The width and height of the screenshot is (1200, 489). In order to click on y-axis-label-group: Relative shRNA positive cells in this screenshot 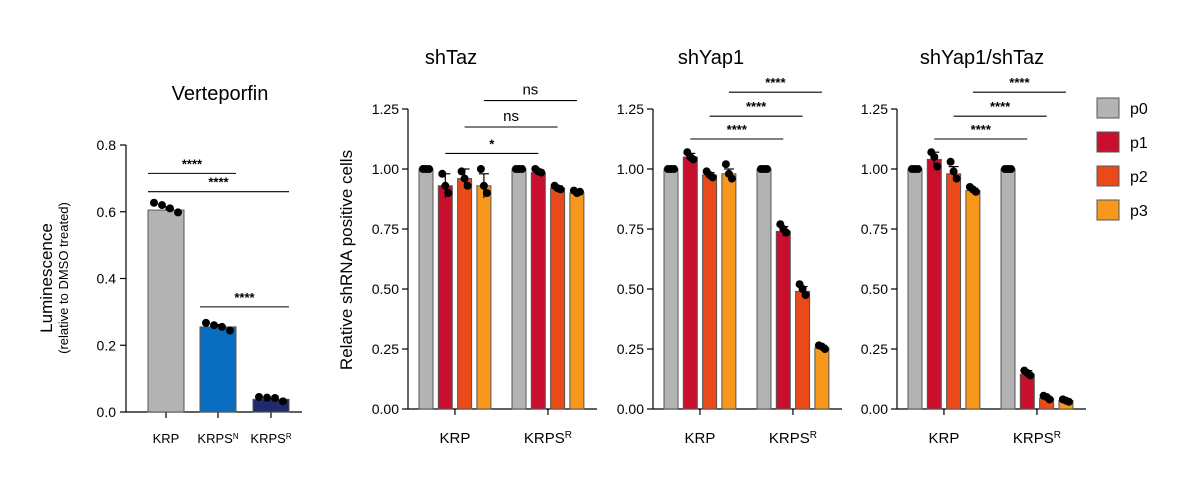, I will do `click(346, 260)`.